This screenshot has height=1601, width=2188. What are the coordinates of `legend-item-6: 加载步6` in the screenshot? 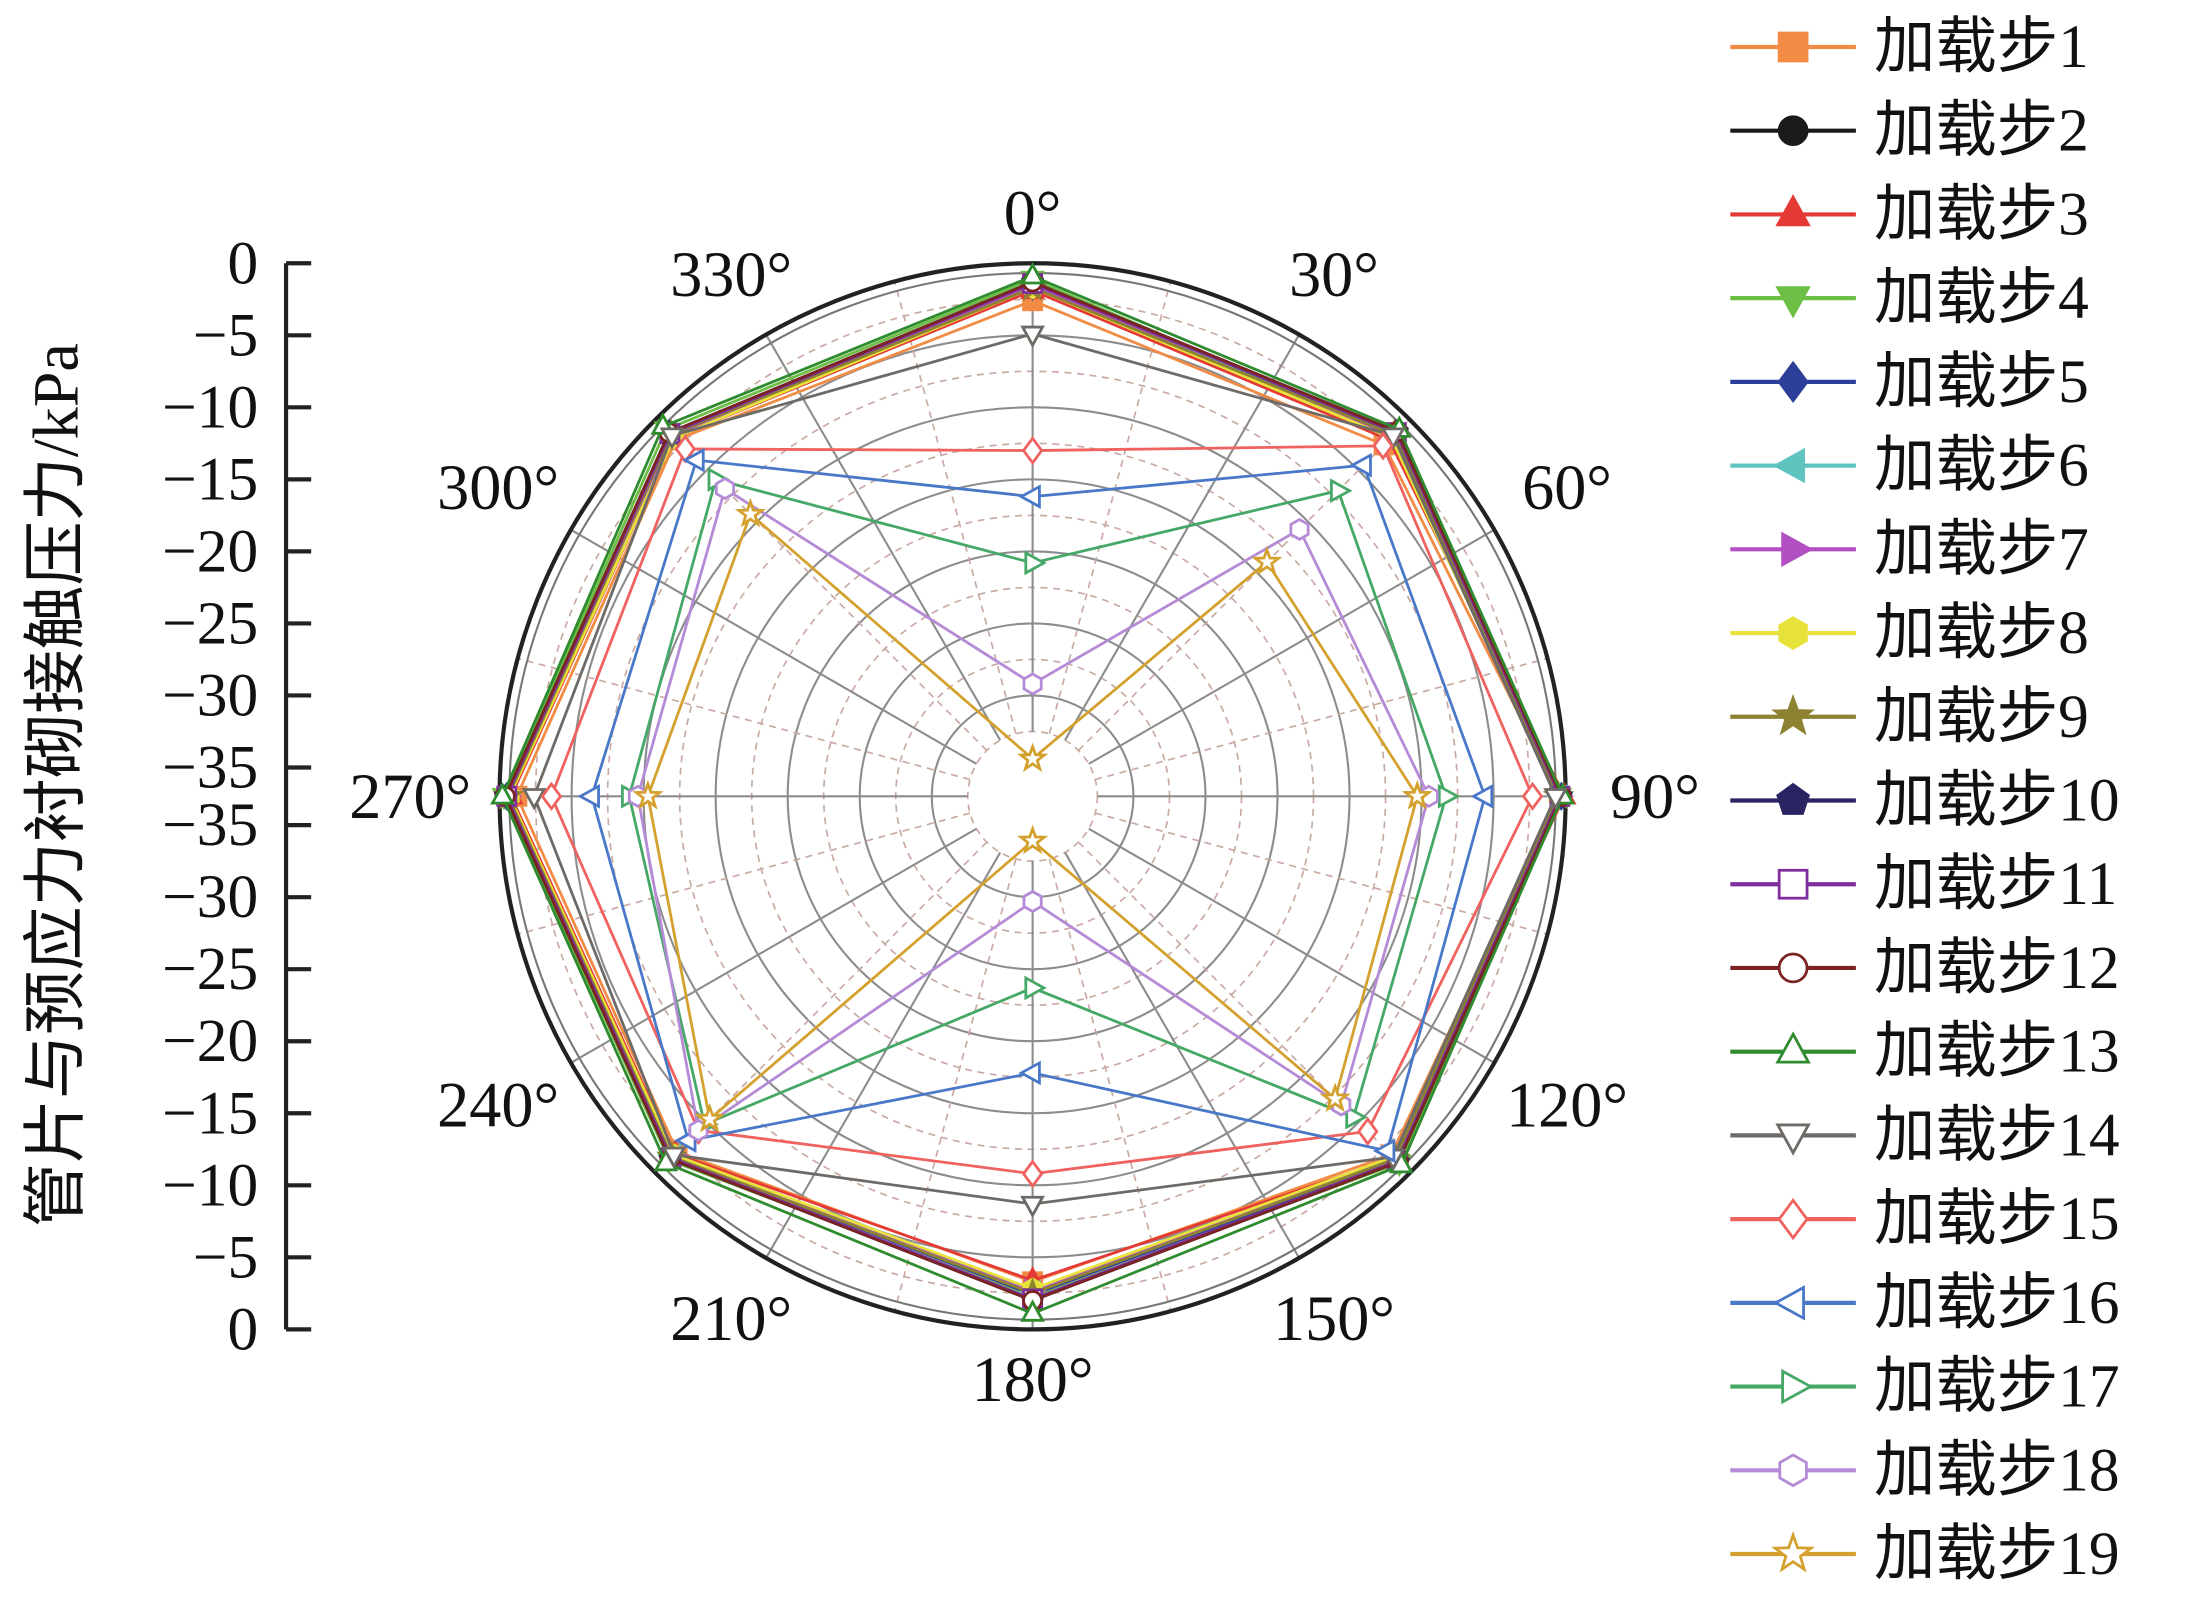 It's located at (1909, 466).